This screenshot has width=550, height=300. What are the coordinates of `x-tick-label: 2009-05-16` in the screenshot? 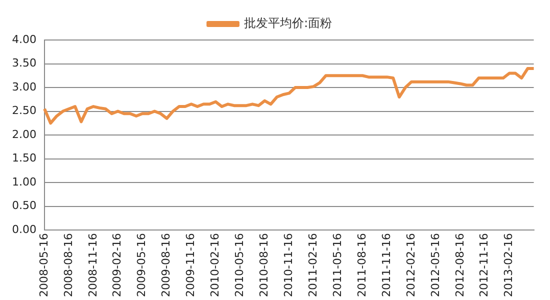 It's located at (141, 265).